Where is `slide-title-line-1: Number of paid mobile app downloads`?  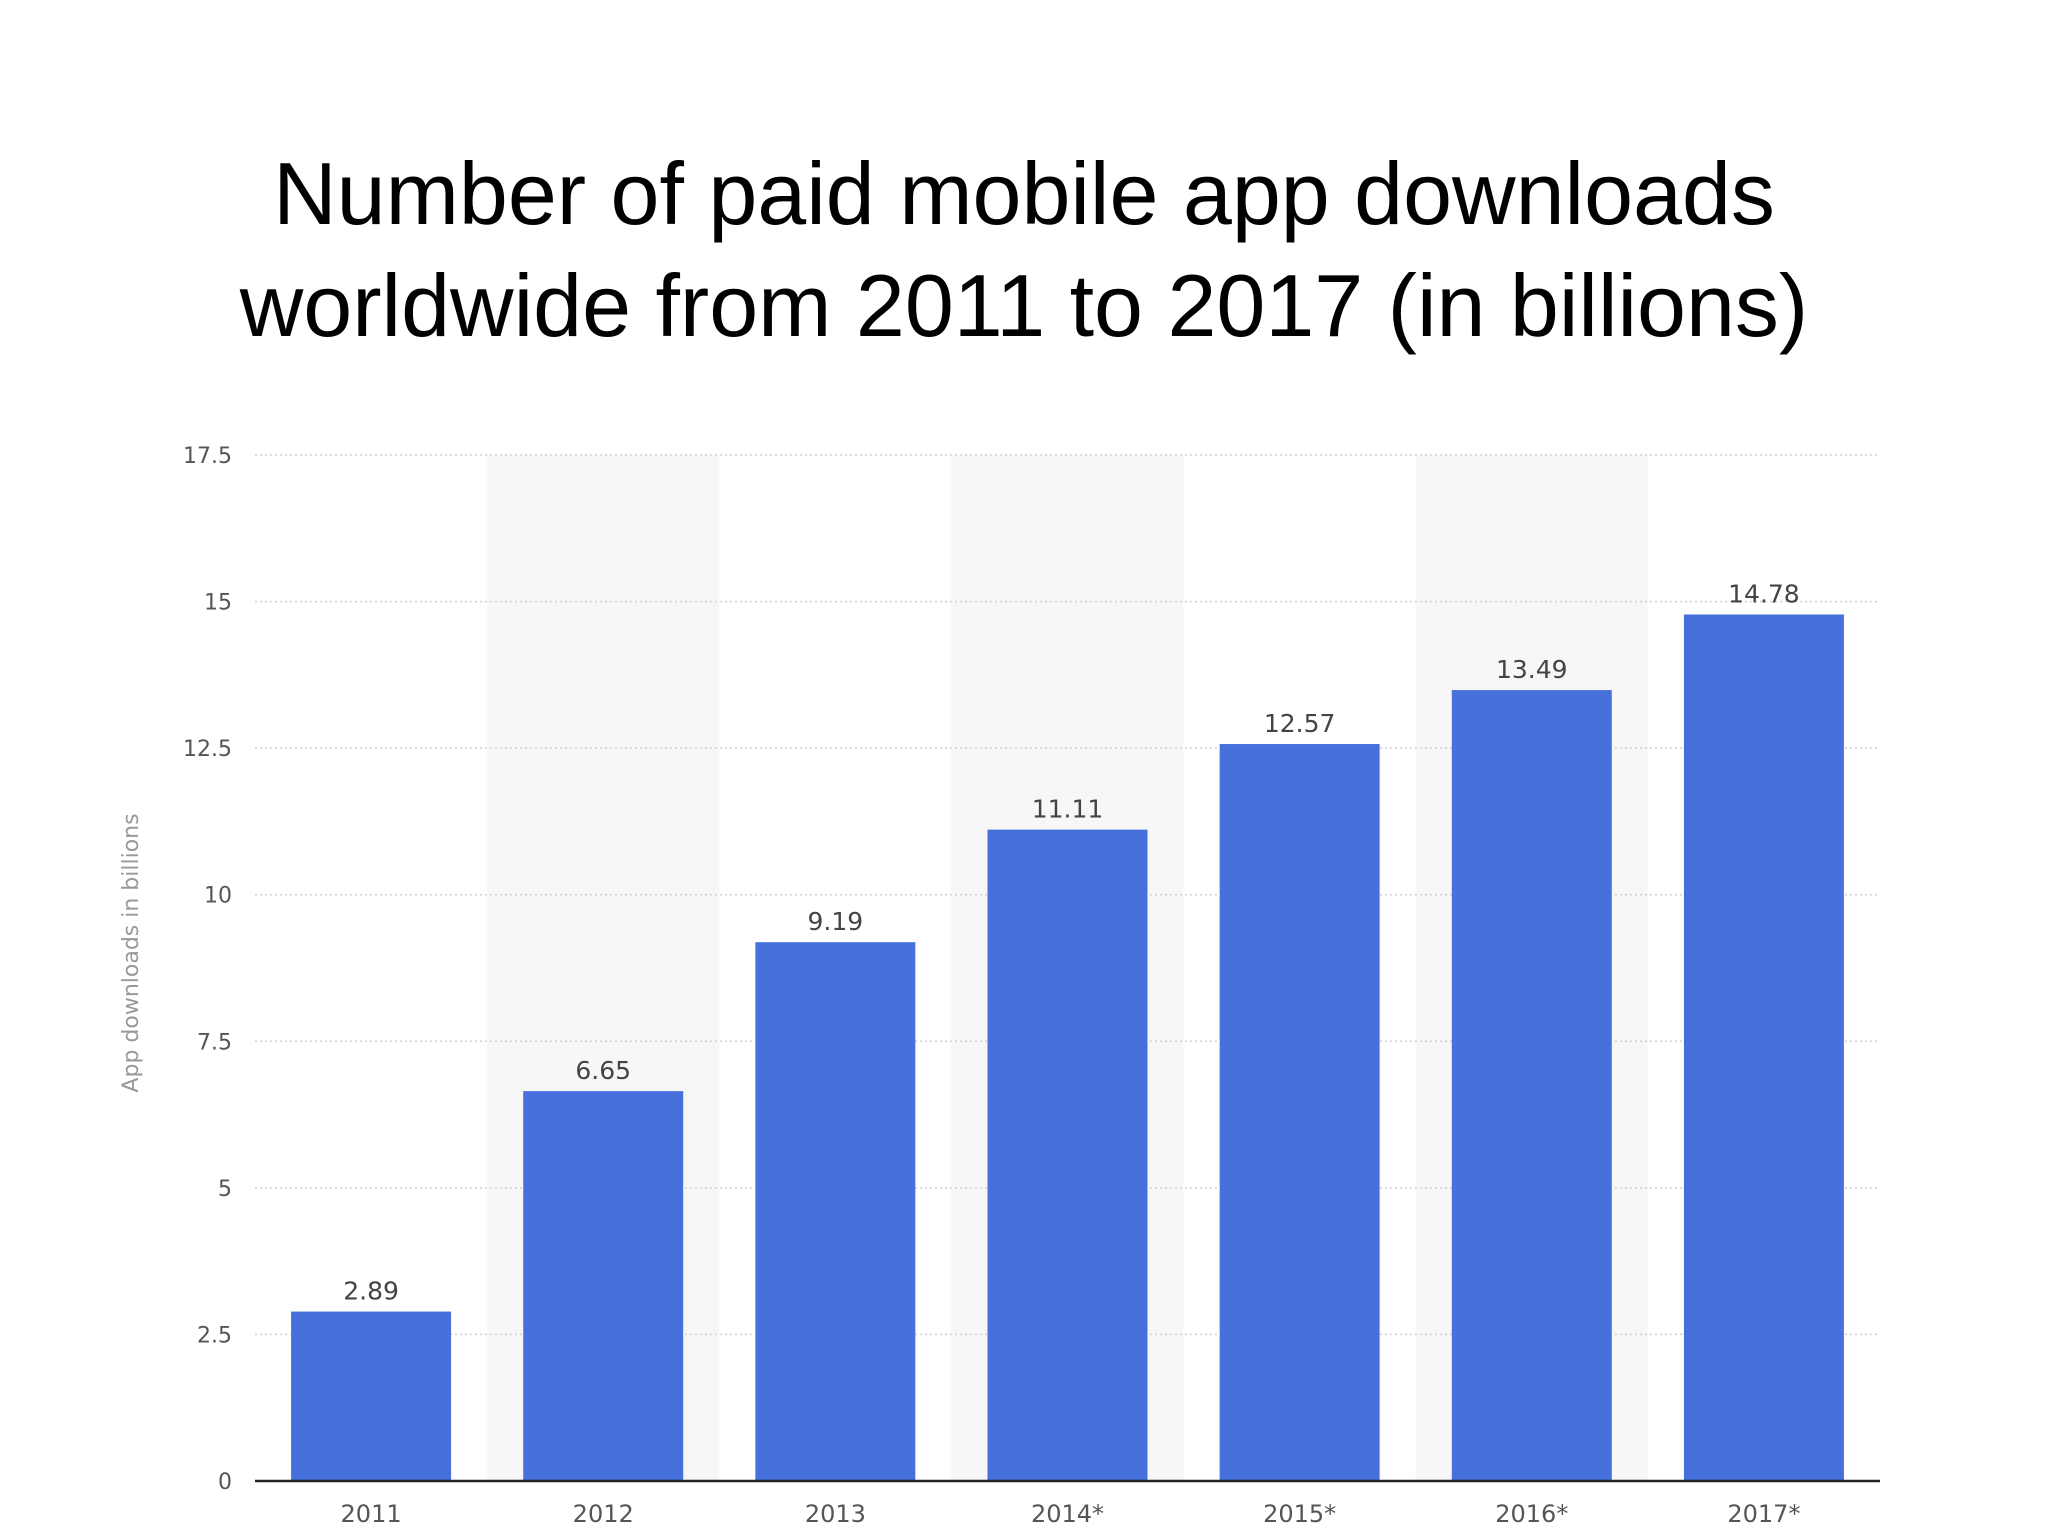 slide-title-line-1: Number of paid mobile app downloads is located at coordinates (1024, 193).